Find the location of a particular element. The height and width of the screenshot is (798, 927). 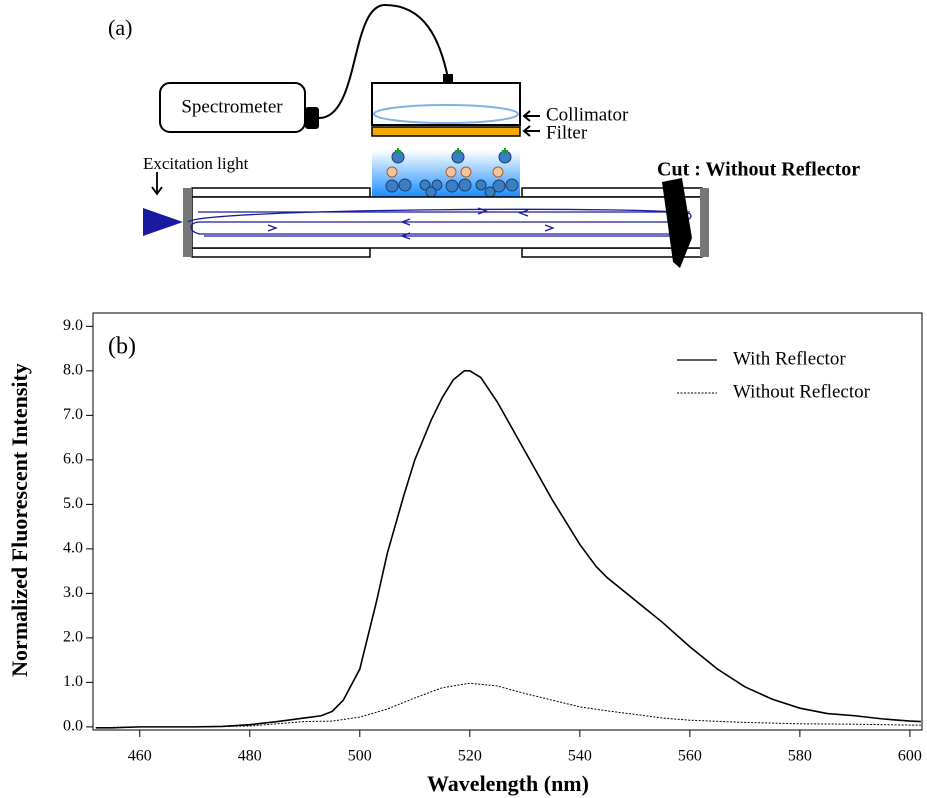

spectrometer-box is located at coordinates (232, 107).